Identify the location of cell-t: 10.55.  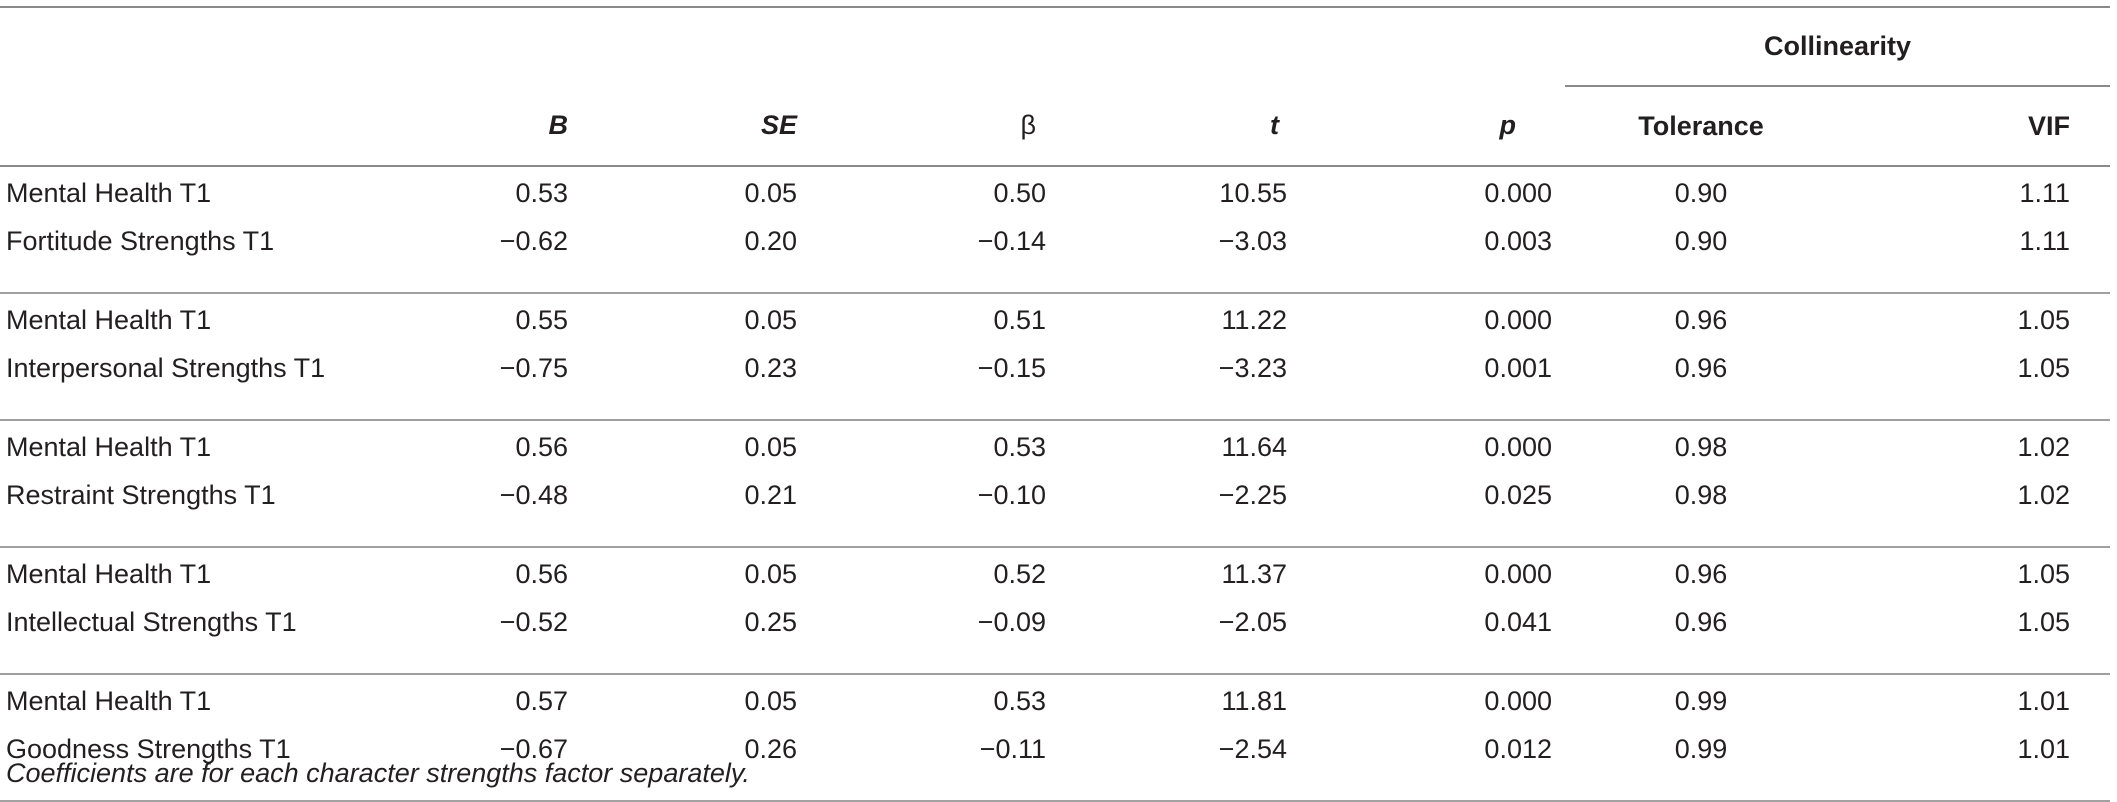
(1253, 192).